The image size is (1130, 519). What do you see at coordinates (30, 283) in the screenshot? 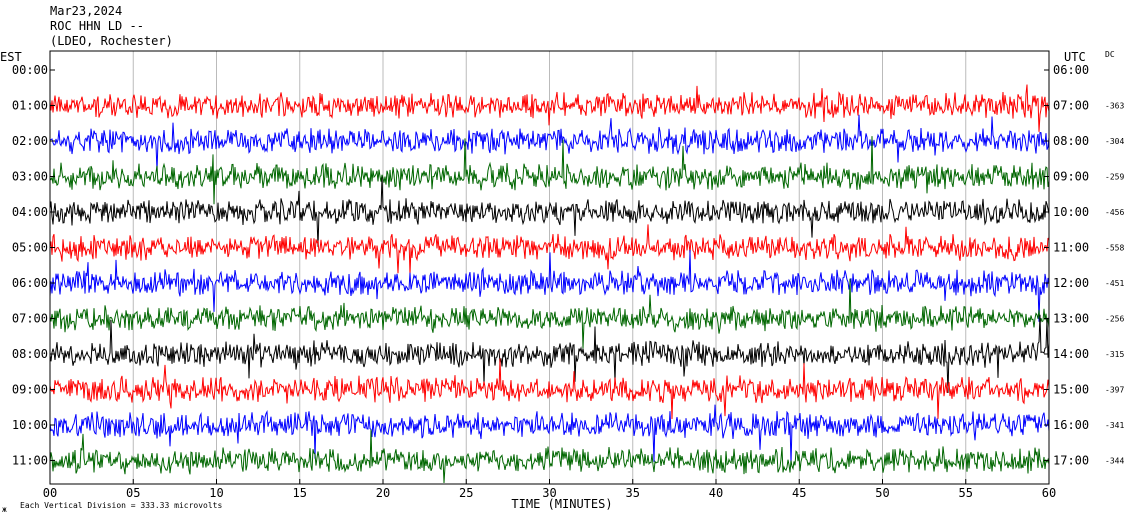
I see `est-hour-label: 06:00` at bounding box center [30, 283].